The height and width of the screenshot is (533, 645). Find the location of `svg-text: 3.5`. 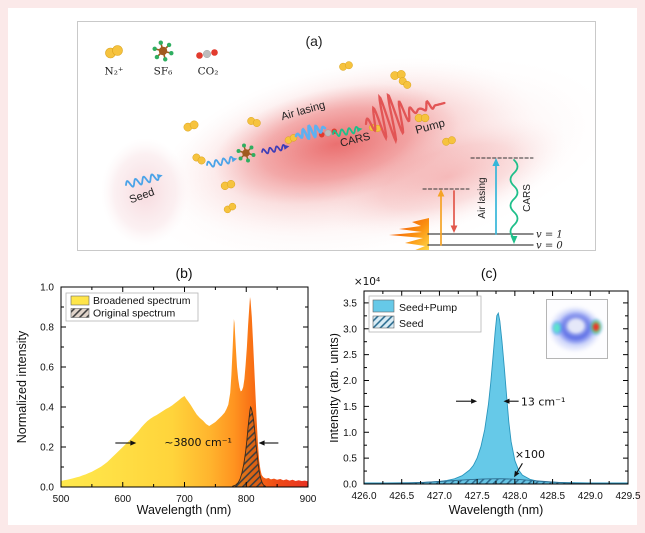

svg-text: 3.5 is located at coordinates (350, 303).